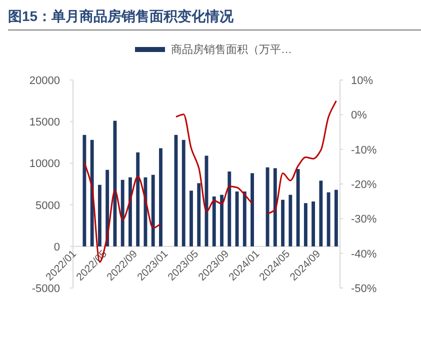 The image size is (421, 340). Describe the element at coordinates (364, 289) in the screenshot. I see `y2-tick-label: -50%` at that location.